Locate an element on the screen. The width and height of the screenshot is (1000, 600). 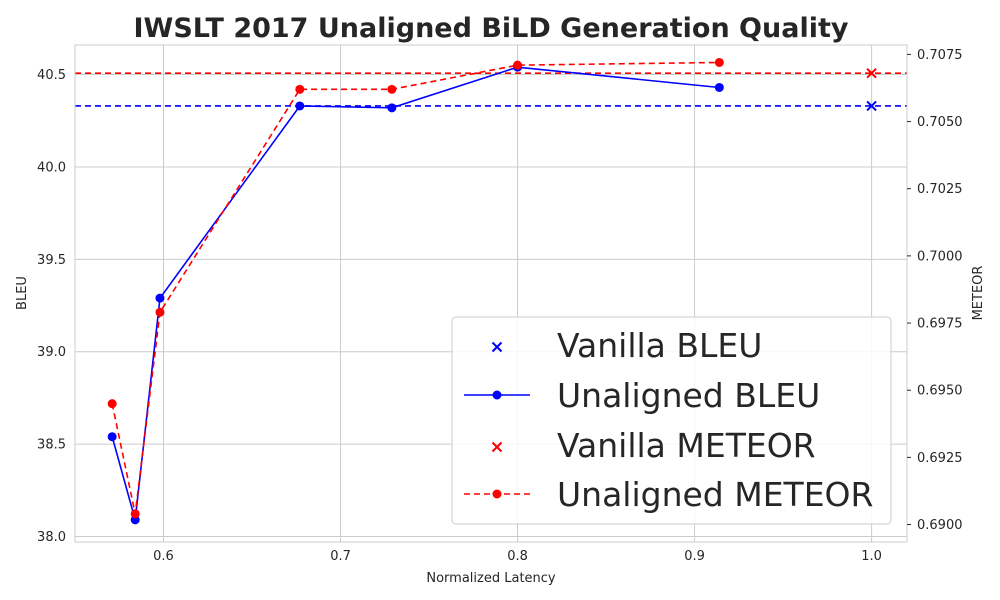
legend-label: Vanilla BLEU is located at coordinates (659, 345).